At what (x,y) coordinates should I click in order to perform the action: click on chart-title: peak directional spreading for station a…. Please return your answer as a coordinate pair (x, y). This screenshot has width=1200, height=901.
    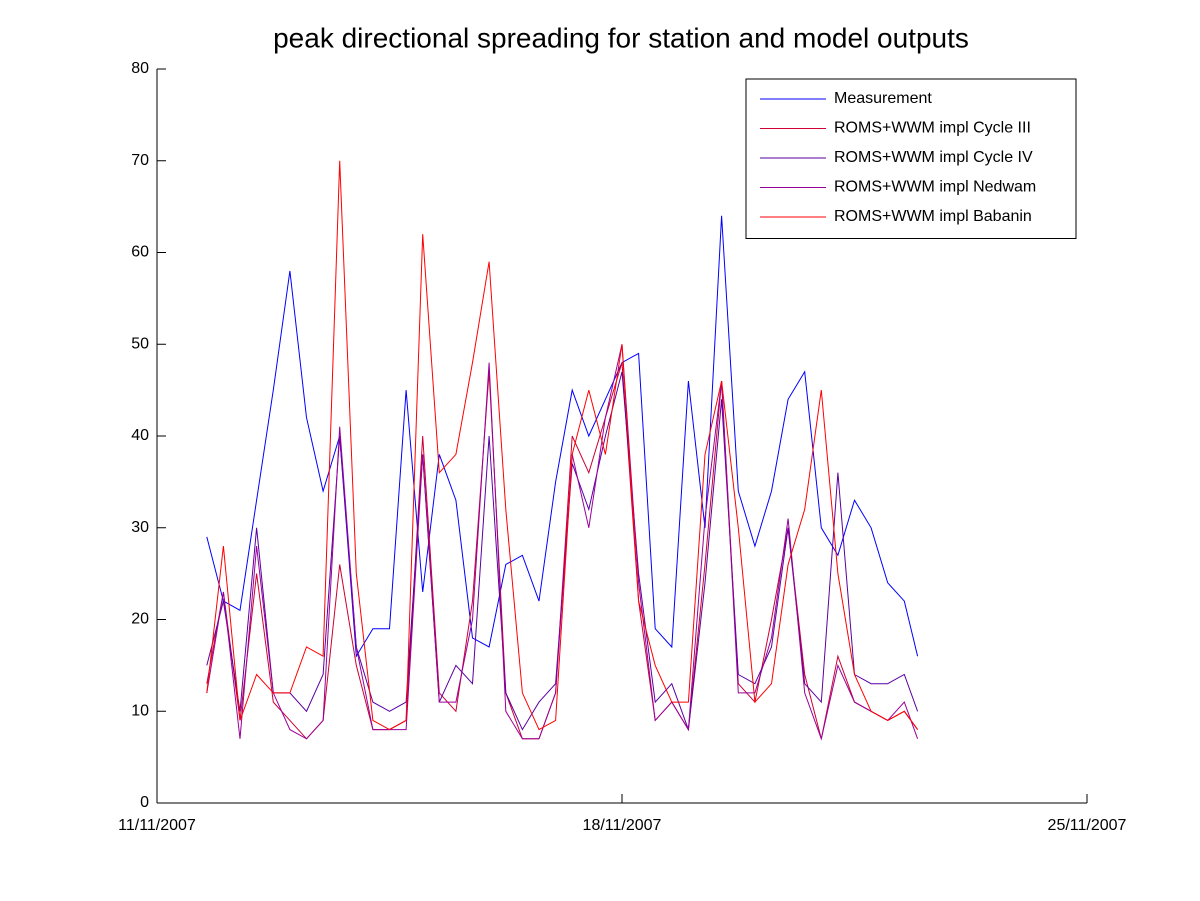
    Looking at the image, I should click on (621, 37).